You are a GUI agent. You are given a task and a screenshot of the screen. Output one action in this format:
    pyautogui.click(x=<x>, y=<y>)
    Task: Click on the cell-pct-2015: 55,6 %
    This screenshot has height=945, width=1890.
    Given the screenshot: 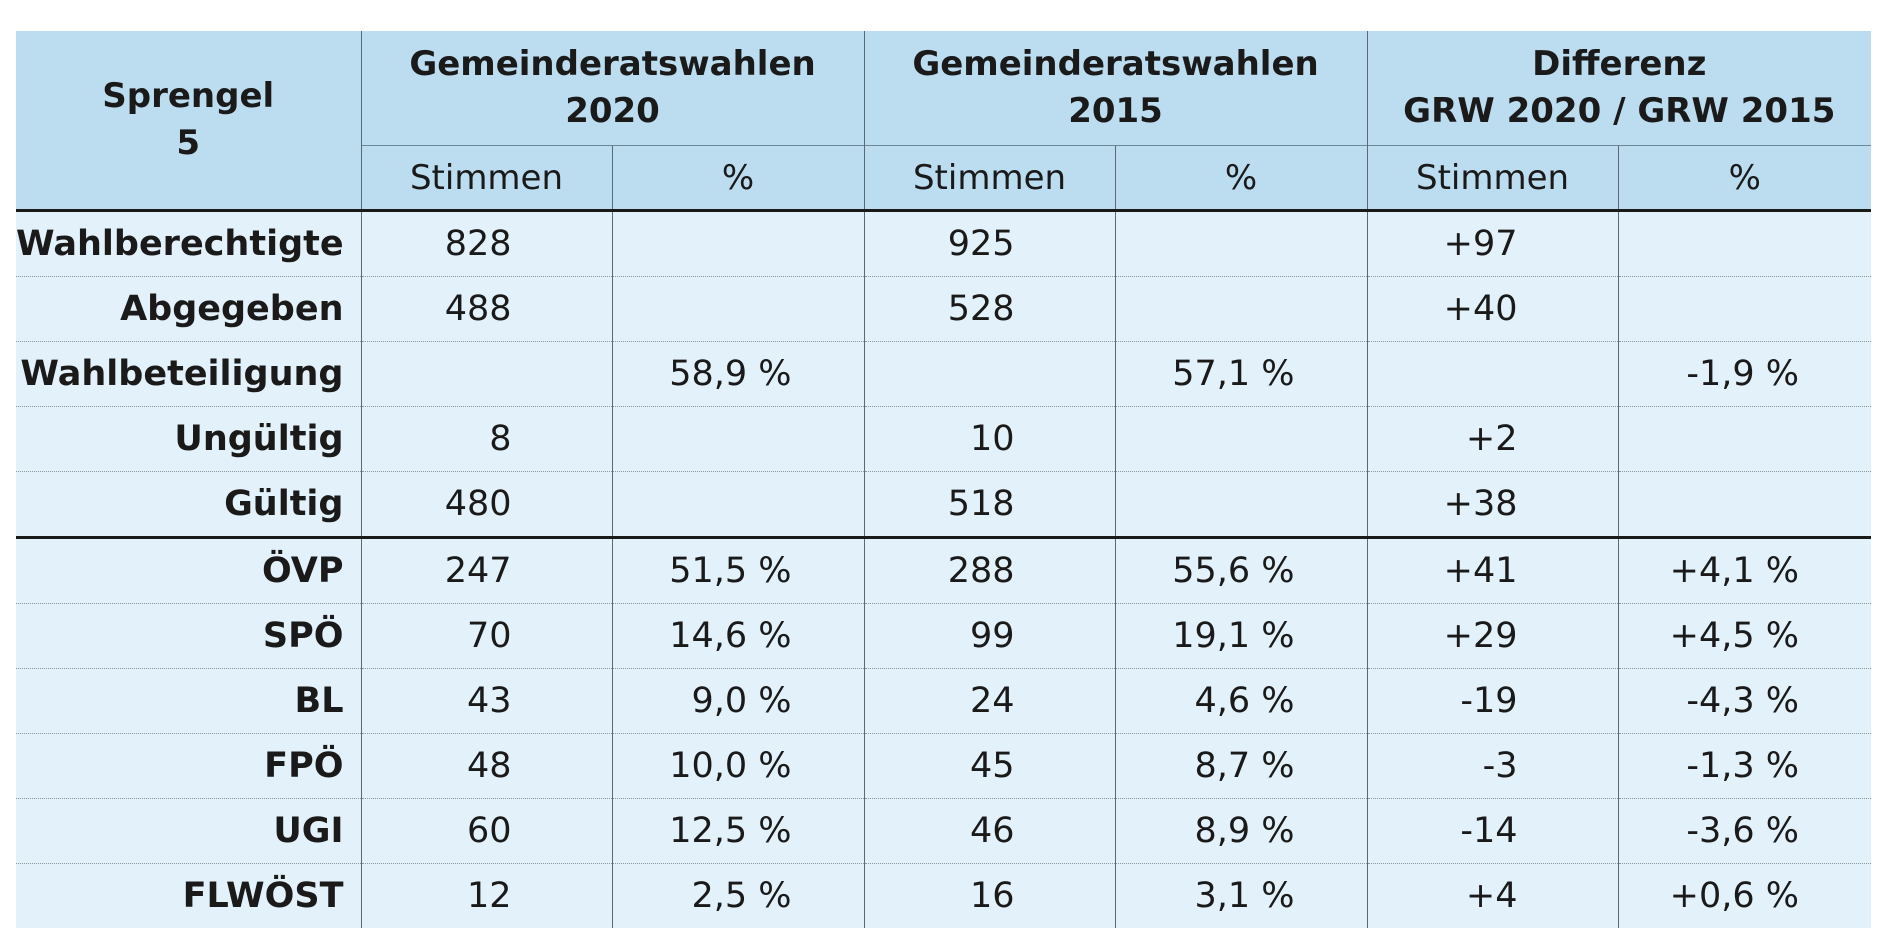 What is the action you would take?
    pyautogui.click(x=1241, y=570)
    